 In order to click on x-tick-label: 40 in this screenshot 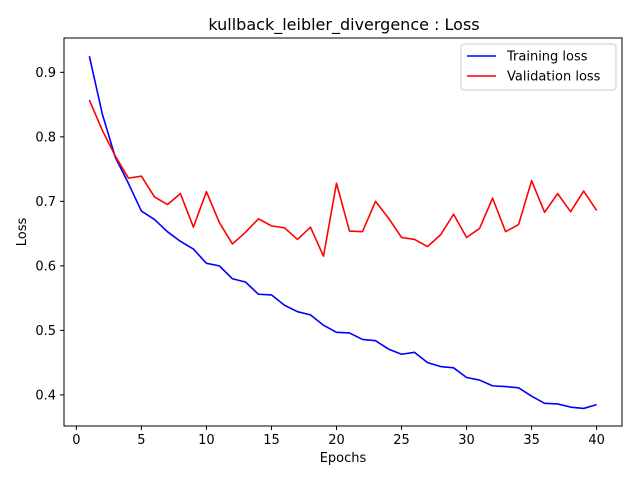, I will do `click(596, 440)`.